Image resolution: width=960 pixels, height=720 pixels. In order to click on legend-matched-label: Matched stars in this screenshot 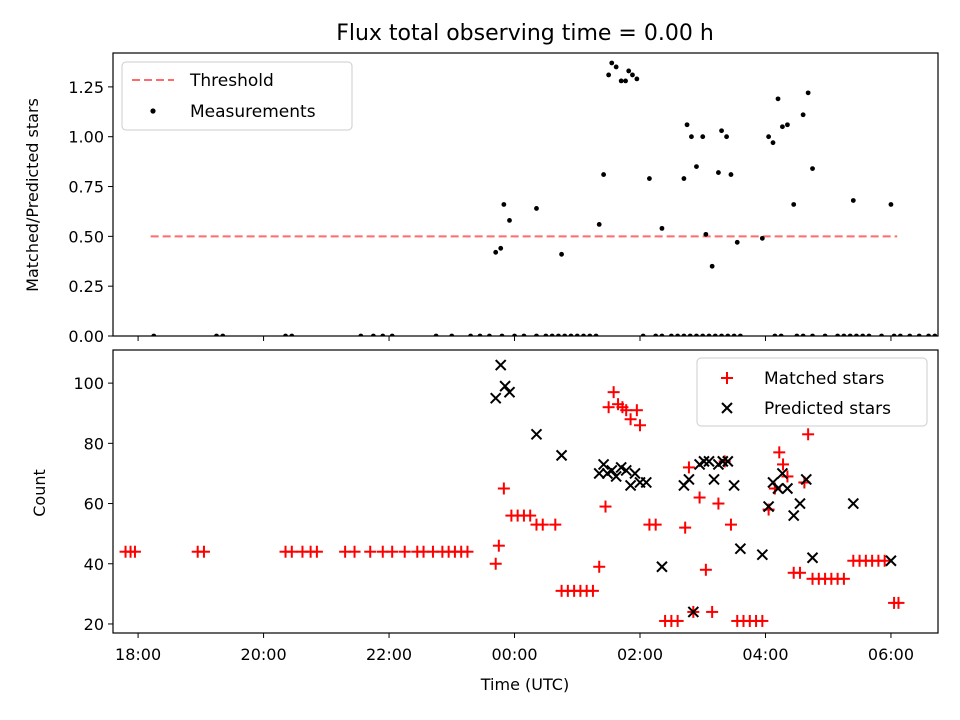, I will do `click(824, 379)`.